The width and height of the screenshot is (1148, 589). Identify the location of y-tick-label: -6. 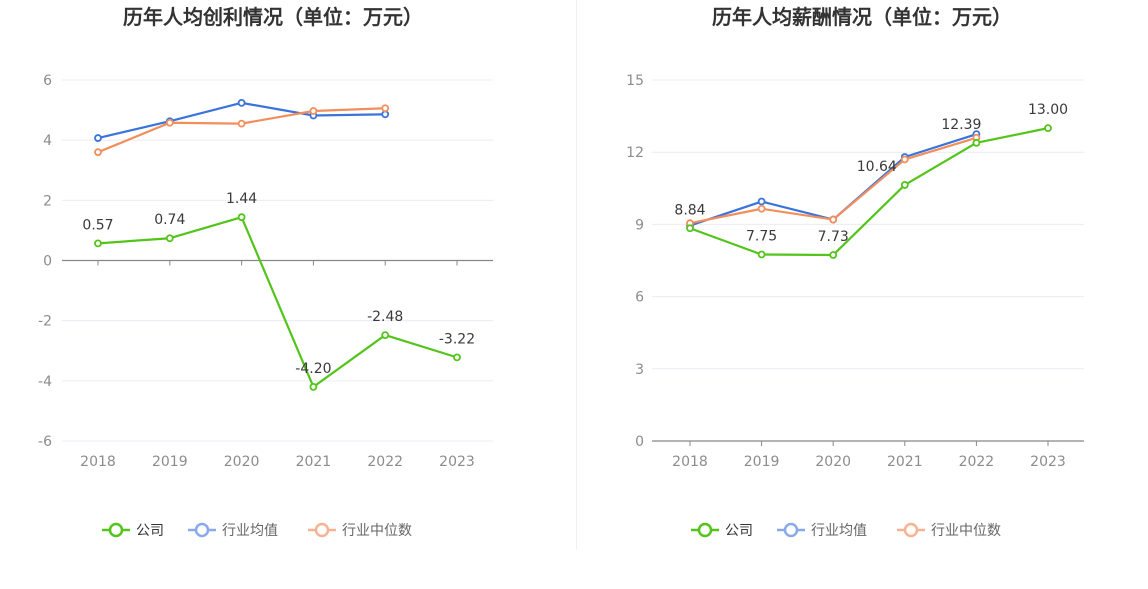
(45, 442).